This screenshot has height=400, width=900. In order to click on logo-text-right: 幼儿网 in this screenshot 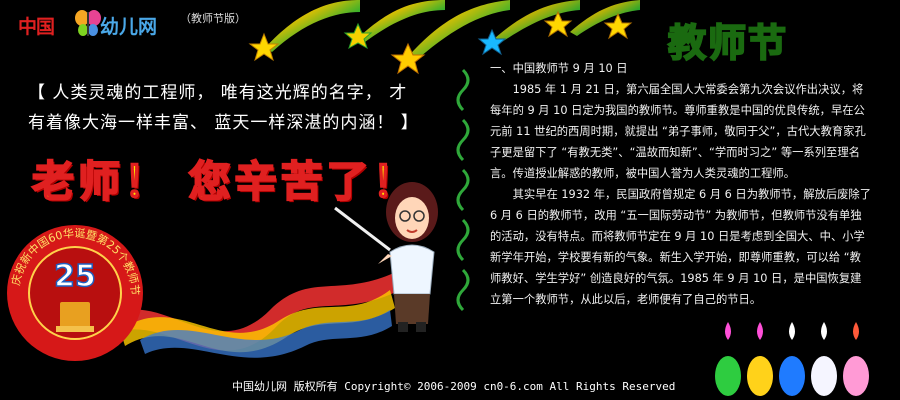, I will do `click(129, 27)`.